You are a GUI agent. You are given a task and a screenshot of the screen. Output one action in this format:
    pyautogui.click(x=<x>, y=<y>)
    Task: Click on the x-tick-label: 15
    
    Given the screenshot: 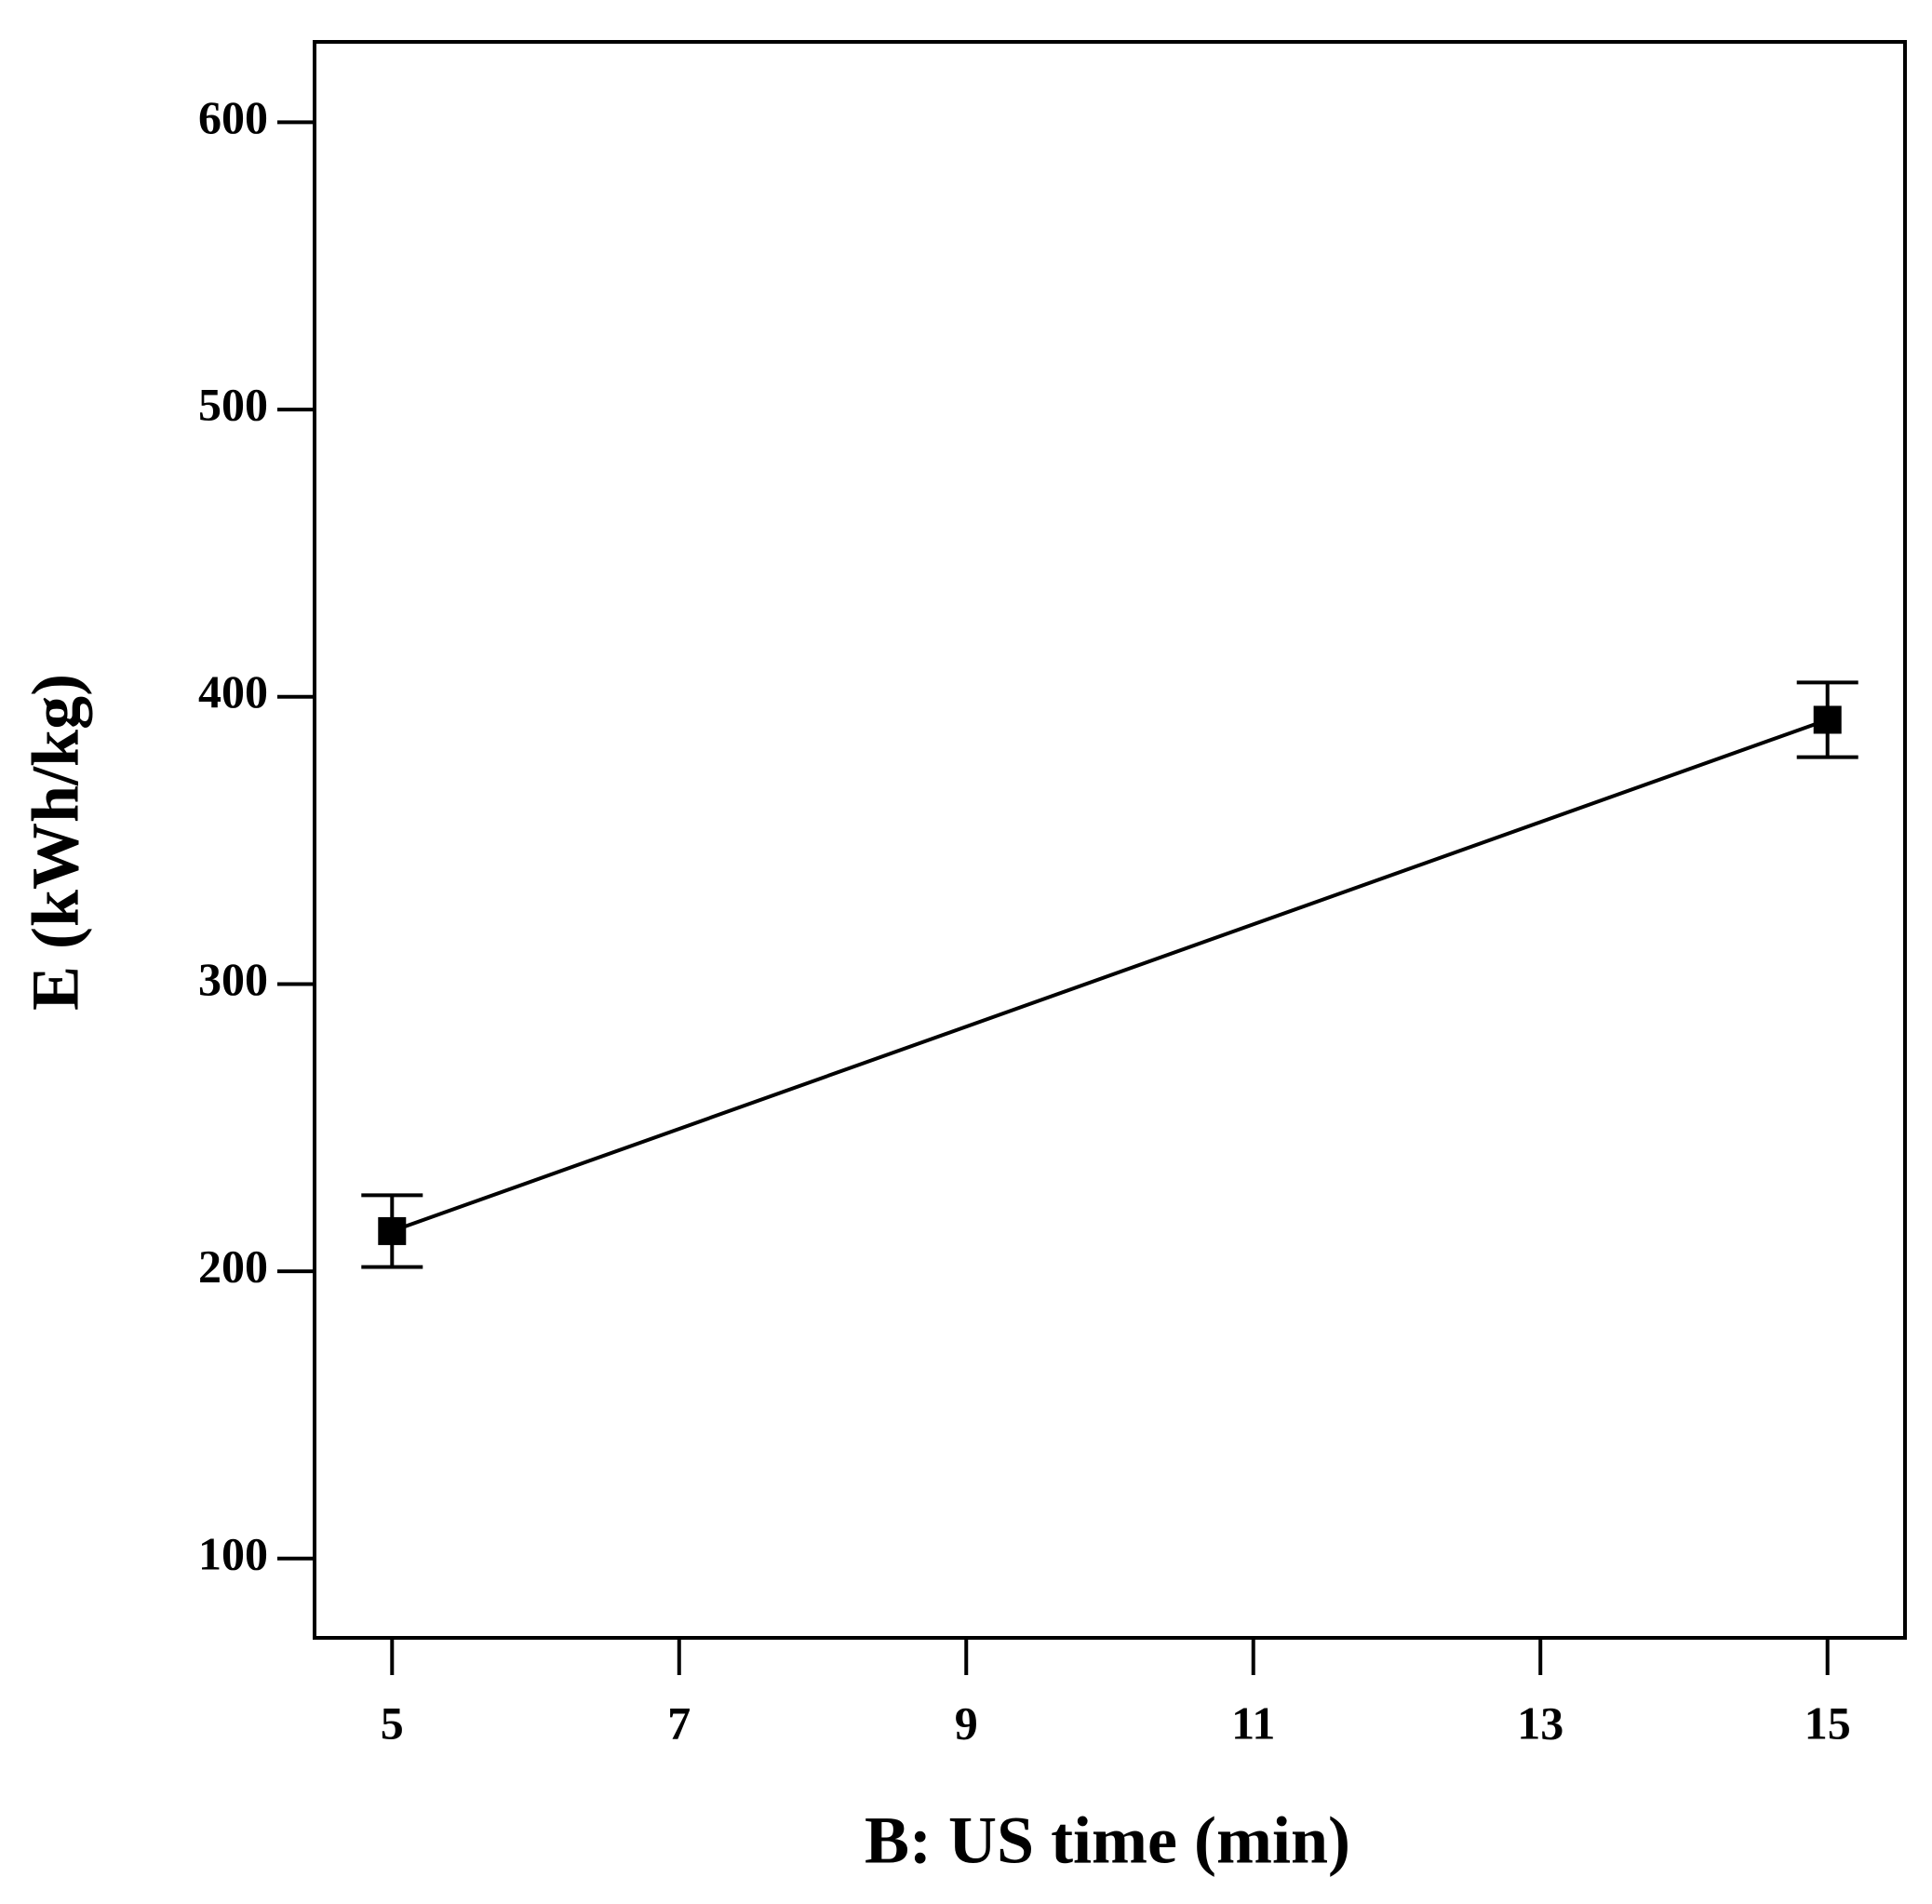 What is the action you would take?
    pyautogui.click(x=1828, y=1722)
    